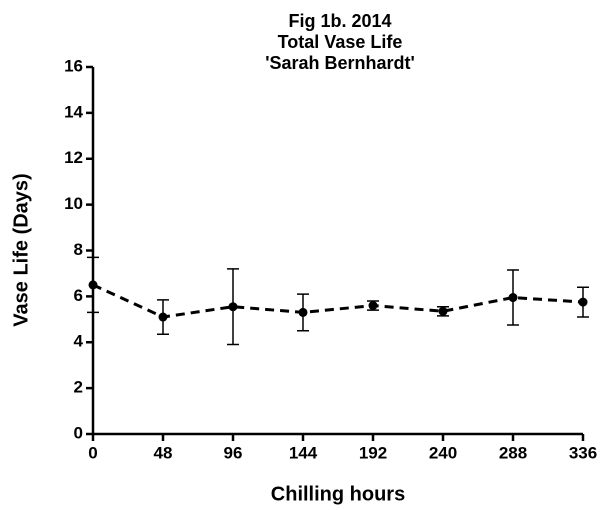  Describe the element at coordinates (340, 63) in the screenshot. I see `chart-title: 'Sarah Bernhardt'` at that location.